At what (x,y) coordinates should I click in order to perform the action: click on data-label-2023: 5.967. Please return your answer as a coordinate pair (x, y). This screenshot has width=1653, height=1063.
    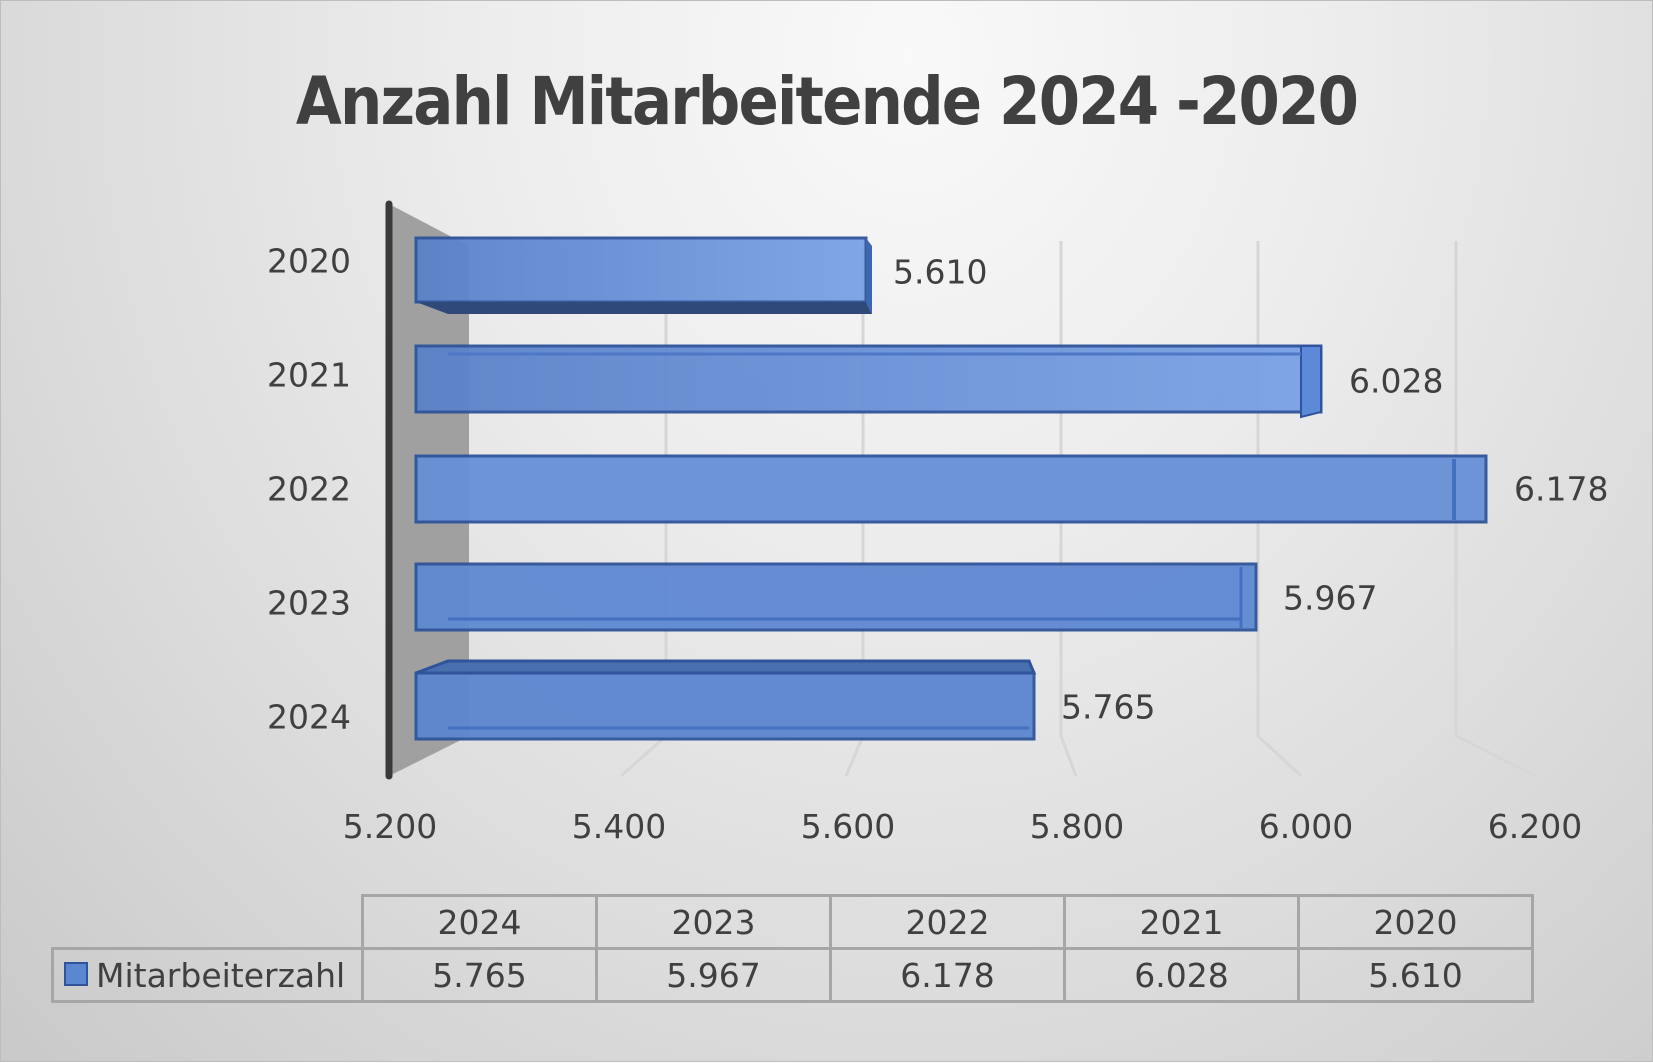
    Looking at the image, I should click on (1330, 598).